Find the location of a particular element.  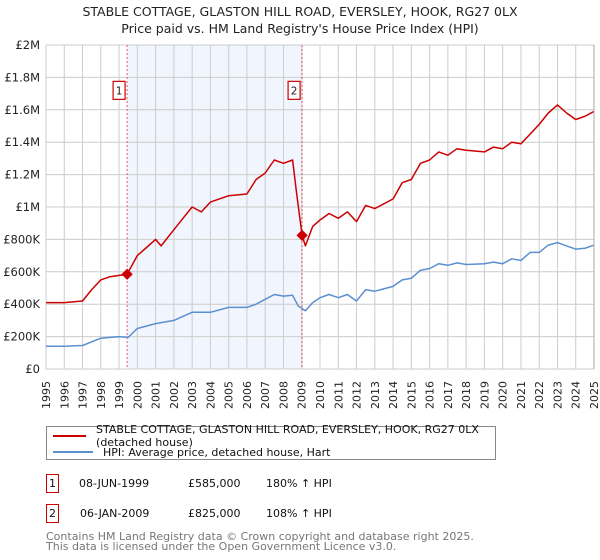

y-tick-label: £200K is located at coordinates (21, 337).